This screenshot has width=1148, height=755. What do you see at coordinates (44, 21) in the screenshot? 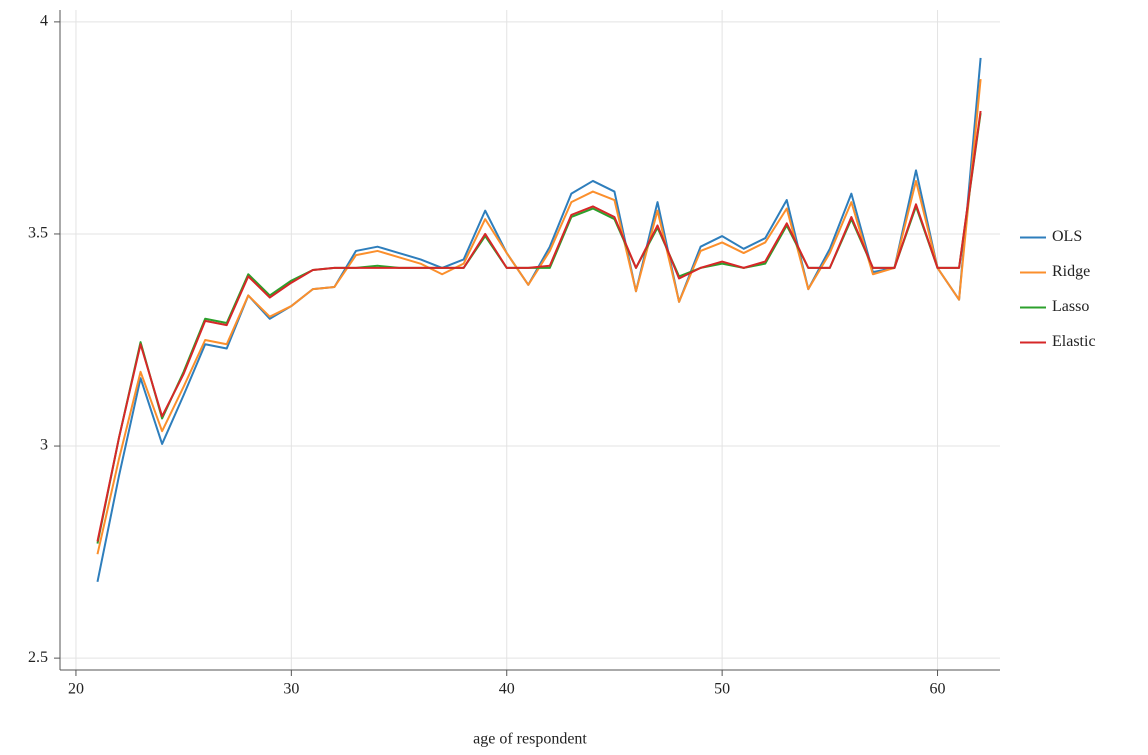
I see `y-tick-label: 4` at bounding box center [44, 21].